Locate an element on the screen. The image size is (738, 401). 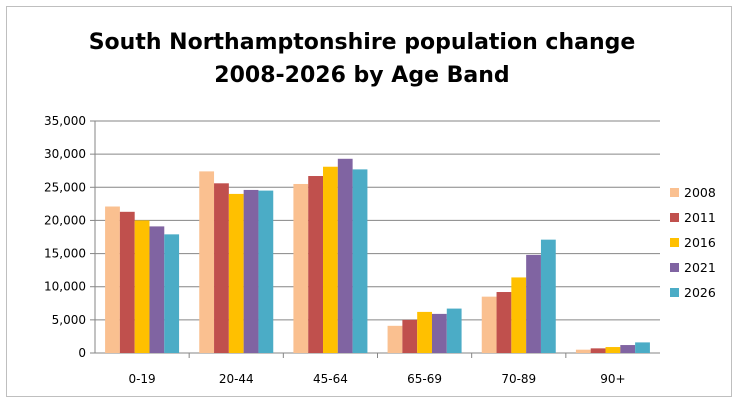
bar-45-64-2021 is located at coordinates (345, 255).